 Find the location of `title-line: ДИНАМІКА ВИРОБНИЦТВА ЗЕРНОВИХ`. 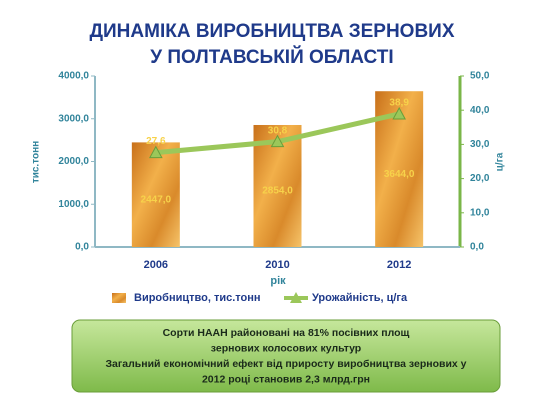

title-line: ДИНАМІКА ВИРОБНИЦТВА ЗЕРНОВИХ is located at coordinates (271, 31).